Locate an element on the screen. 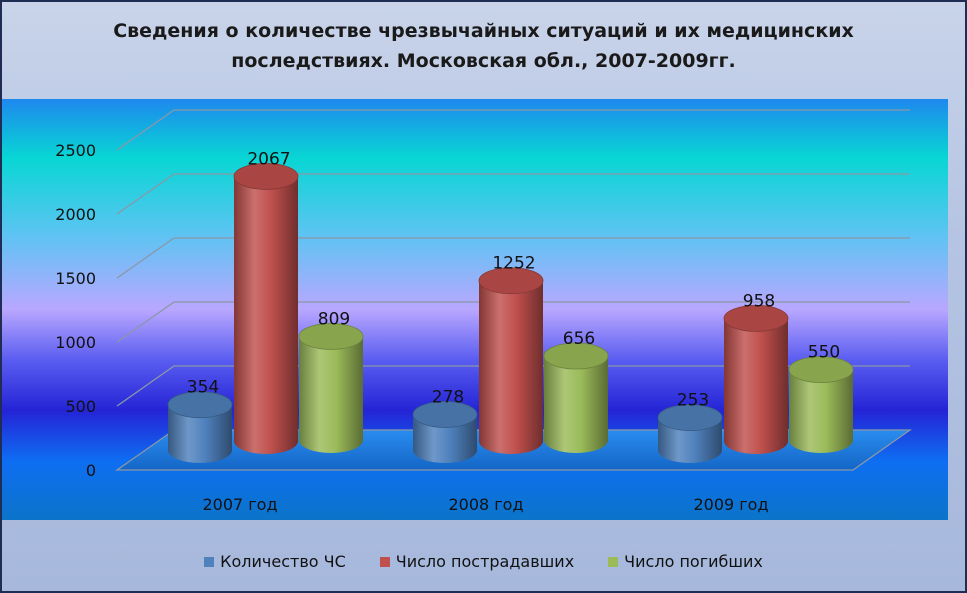 Image resolution: width=967 pixels, height=593 pixels. x-tick-label: 2008 год is located at coordinates (485, 504).